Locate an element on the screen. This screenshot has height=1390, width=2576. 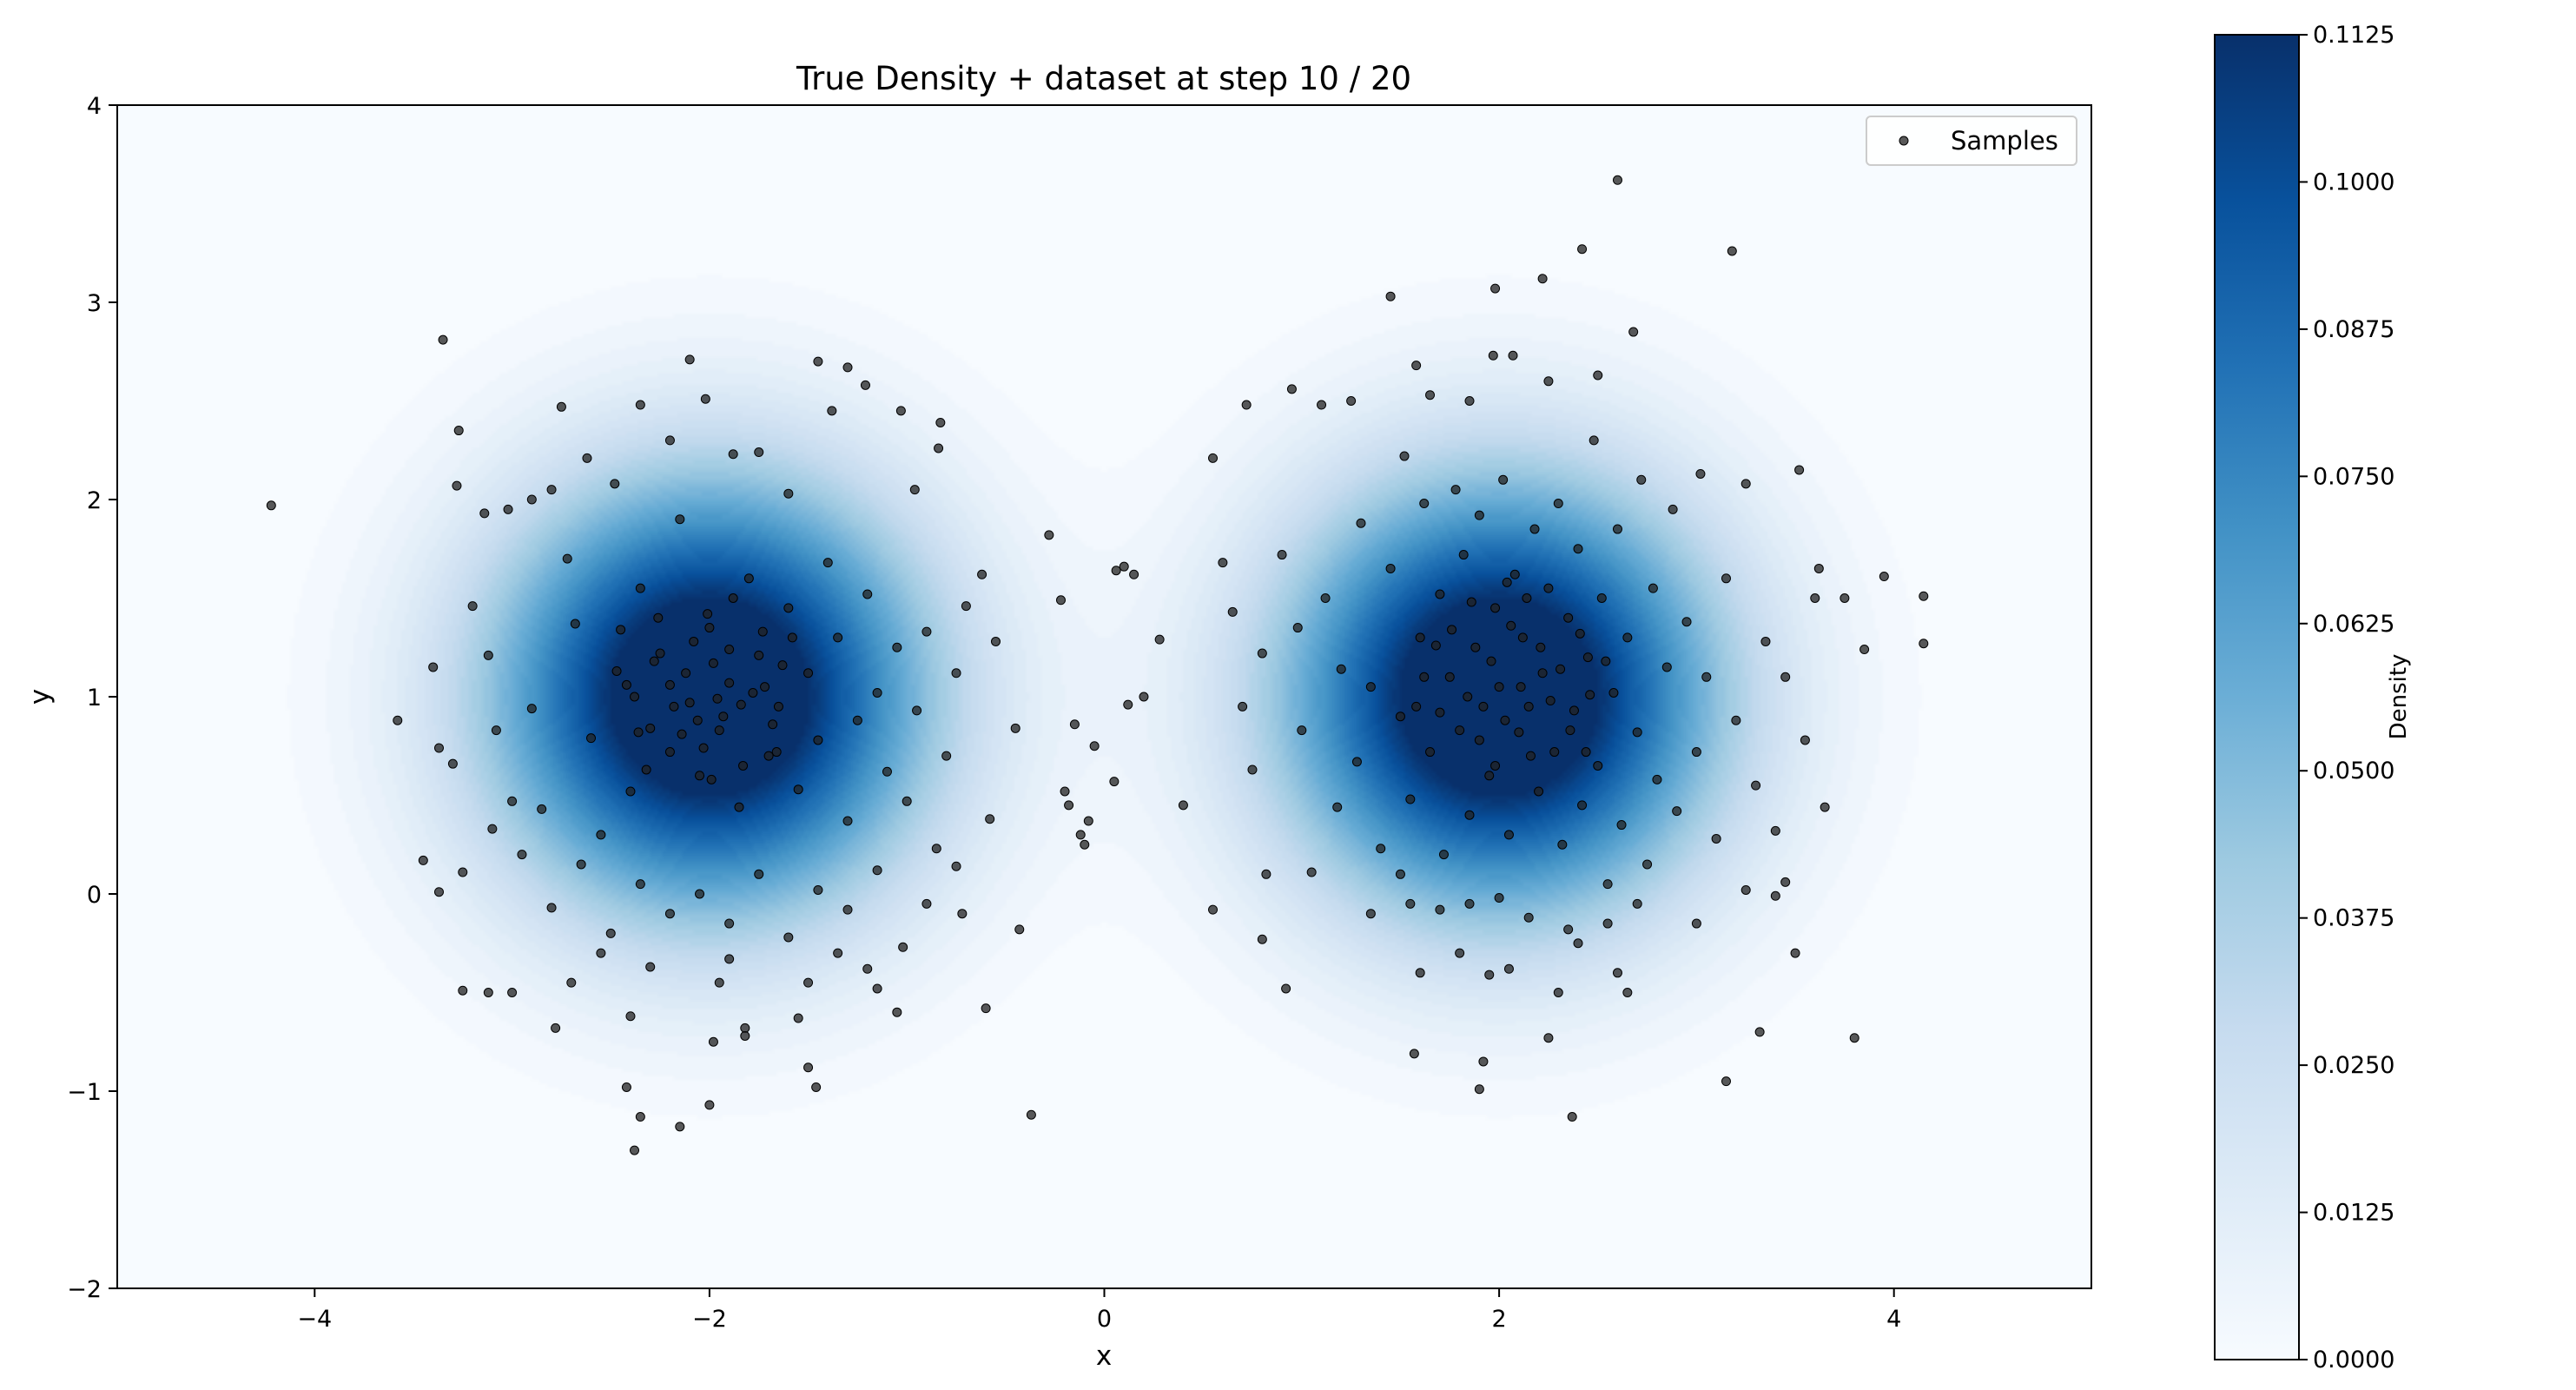
colorbar-label: Density is located at coordinates (2399, 697).